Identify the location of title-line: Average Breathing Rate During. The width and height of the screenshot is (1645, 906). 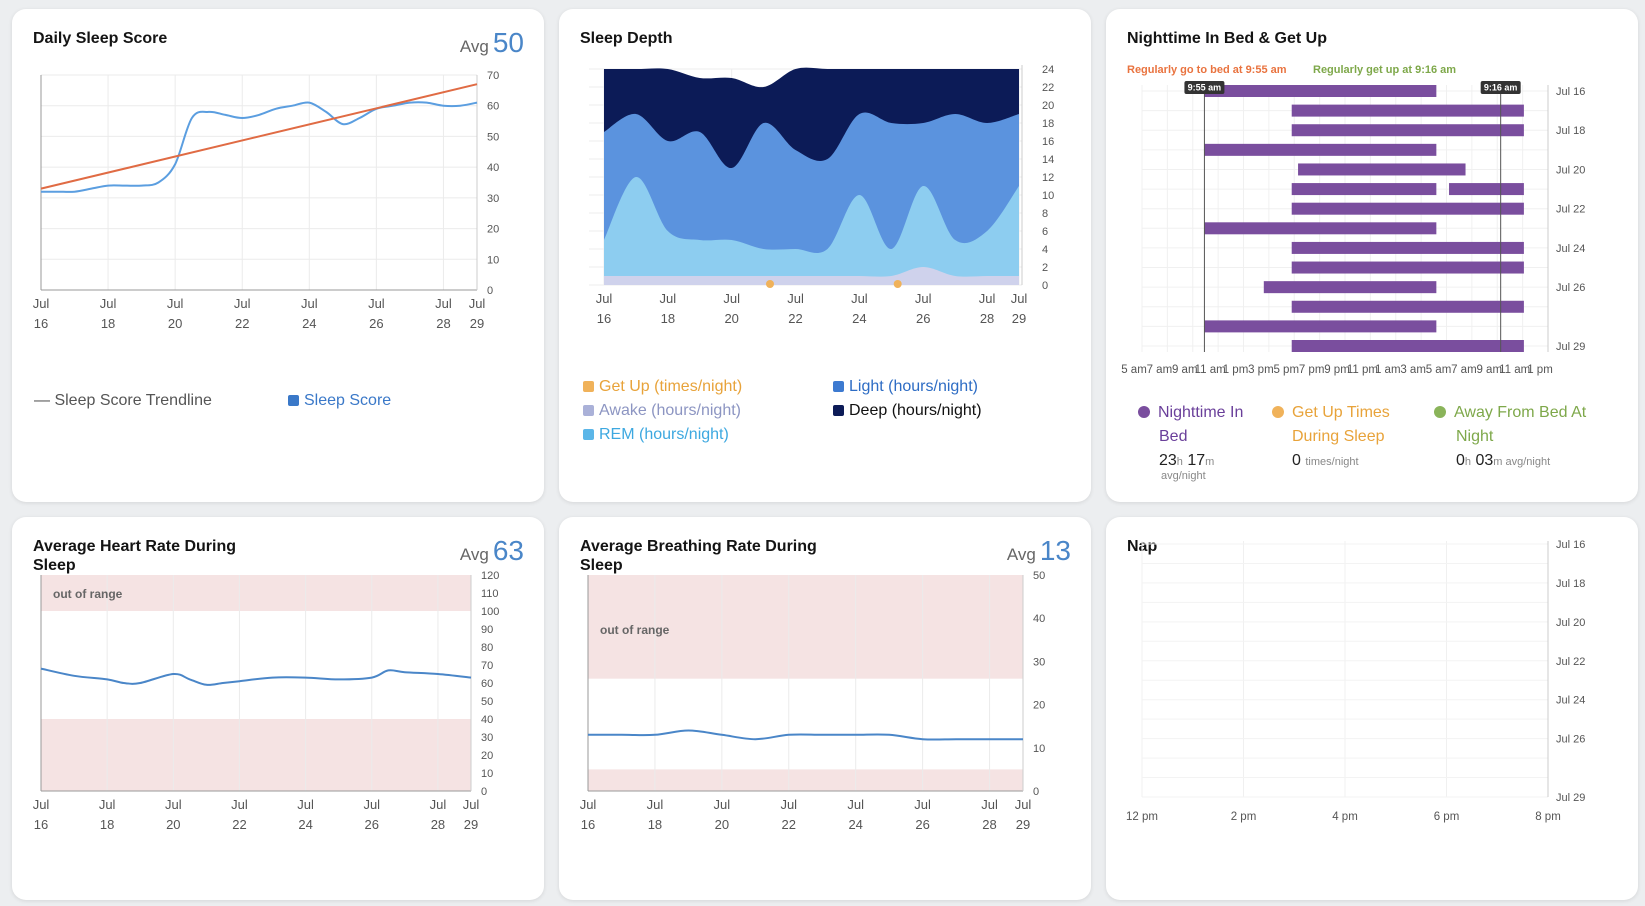
(698, 546).